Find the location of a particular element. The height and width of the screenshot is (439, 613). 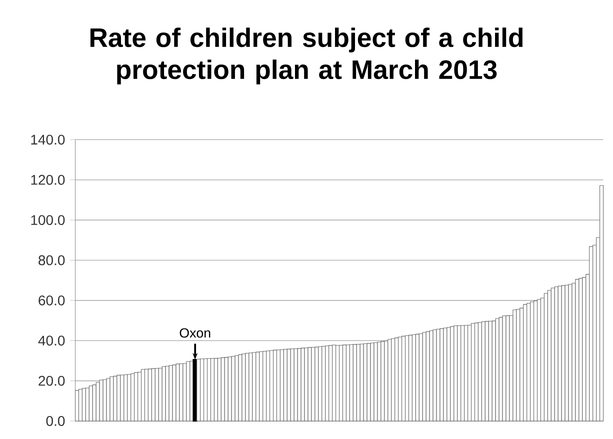

chart-title: Rate of children subject of a child protection plan at March 2013 is located at coordinates (306, 56).